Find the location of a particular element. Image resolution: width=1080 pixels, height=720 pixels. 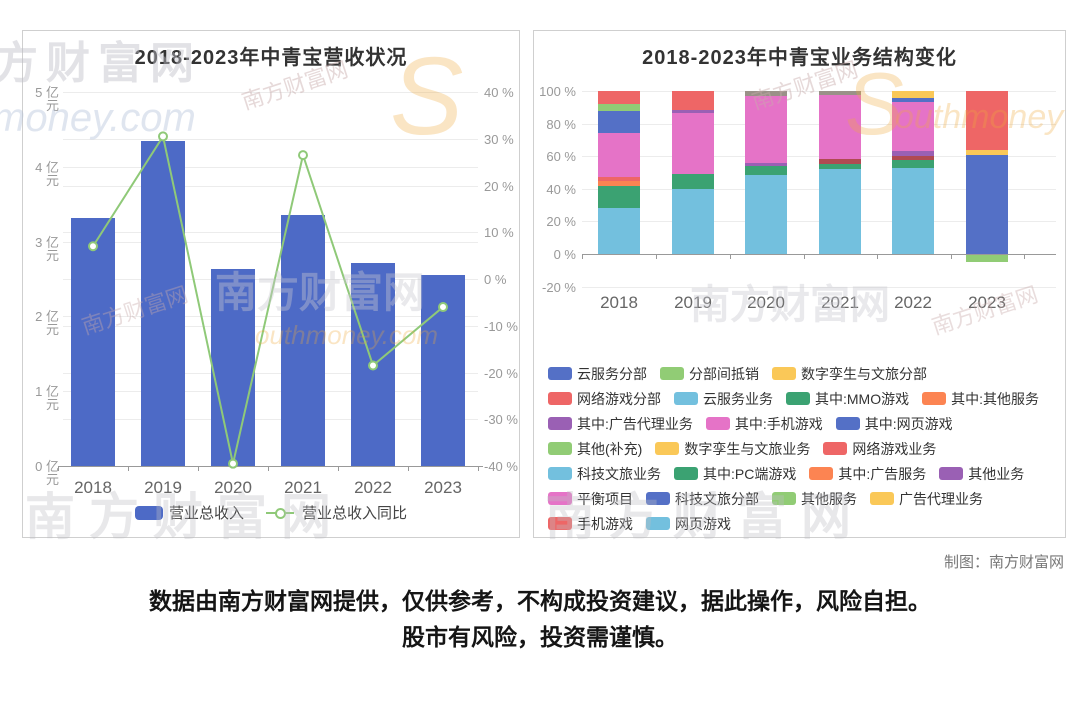

legend-label: 营业总收入同比 is located at coordinates (355, 513).